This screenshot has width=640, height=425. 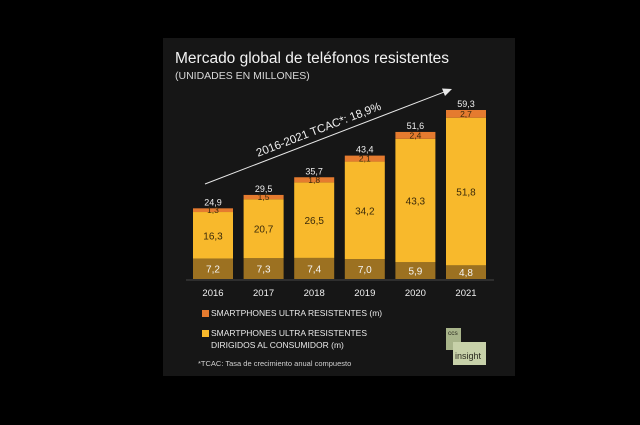 I want to click on data-label: 7,3, so click(x=264, y=270).